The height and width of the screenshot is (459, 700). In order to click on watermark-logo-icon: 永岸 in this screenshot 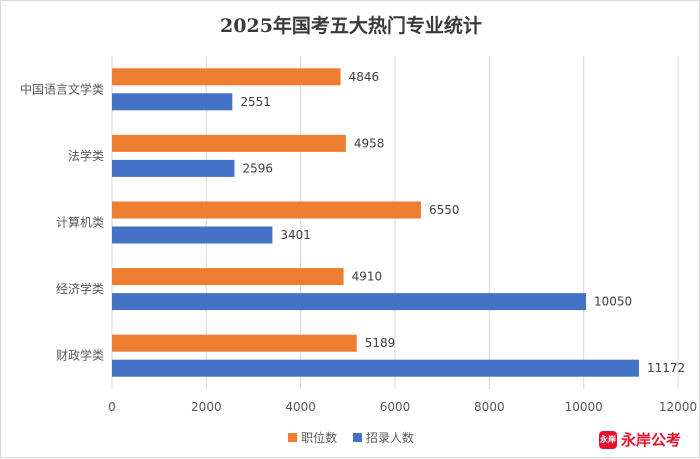, I will do `click(607, 439)`.